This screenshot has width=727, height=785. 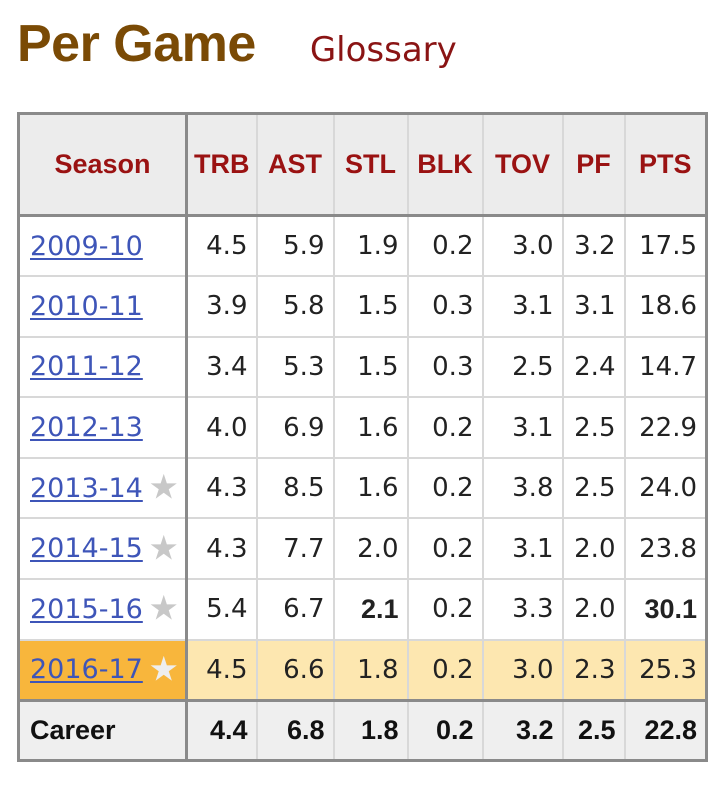 I want to click on stat-ast: 5.9, so click(x=295, y=246).